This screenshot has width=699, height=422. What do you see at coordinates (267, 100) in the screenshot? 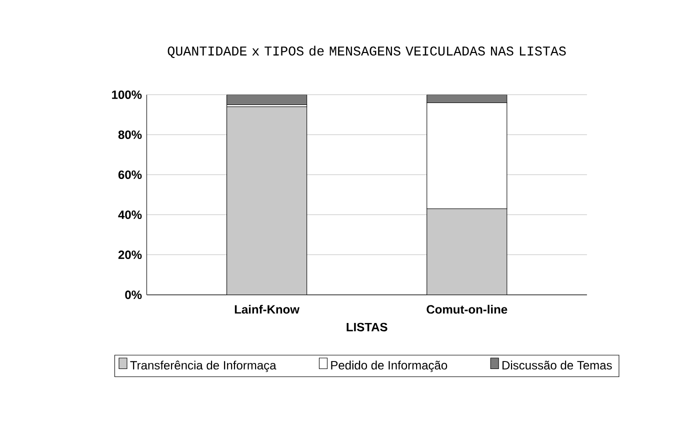
I see `bar` at bounding box center [267, 100].